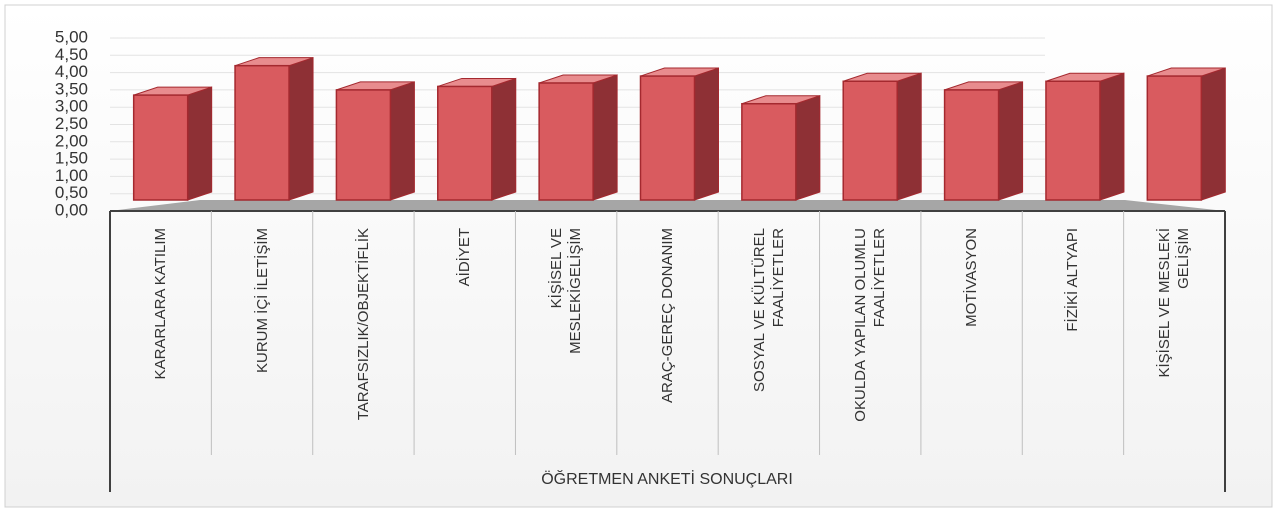 The image size is (1278, 512). Describe the element at coordinates (71, 175) in the screenshot. I see `y-tick-label: 1,00` at that location.